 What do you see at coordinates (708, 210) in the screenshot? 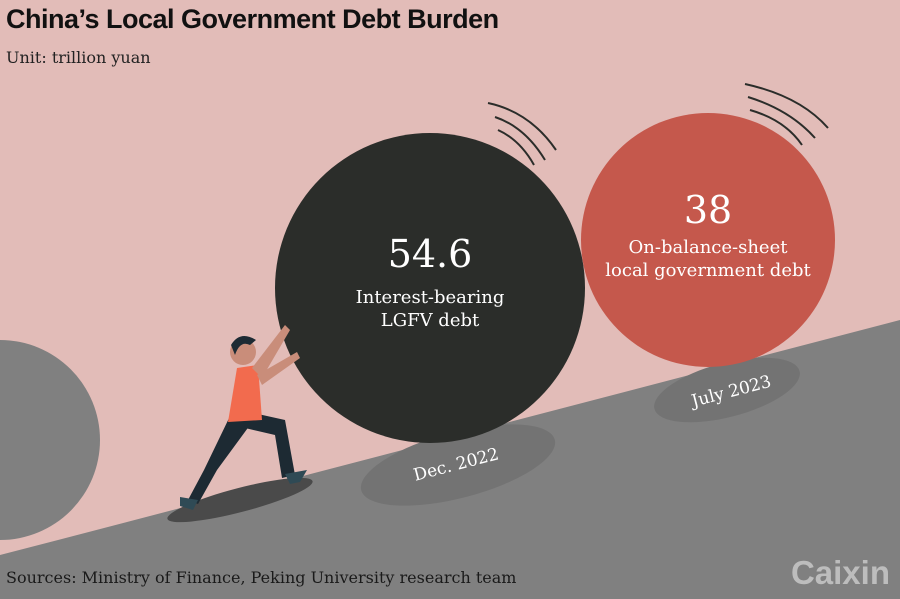
I see `local-gov-value: 38` at bounding box center [708, 210].